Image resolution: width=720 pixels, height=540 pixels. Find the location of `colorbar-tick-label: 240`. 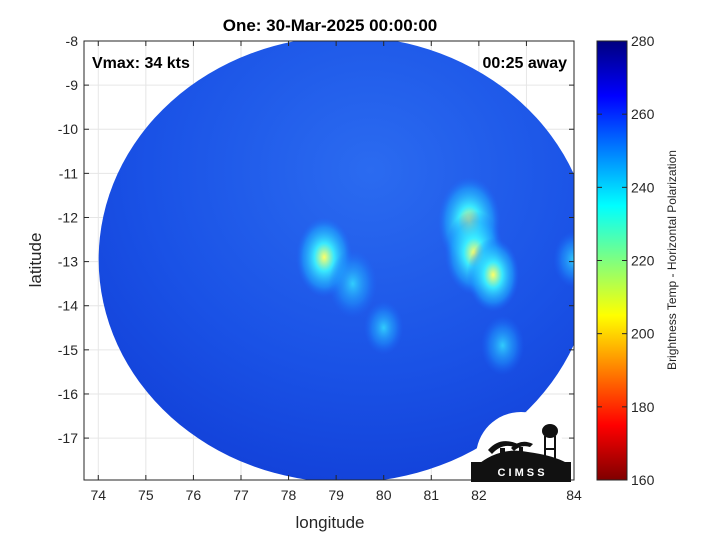

colorbar-tick-label: 240 is located at coordinates (643, 187).